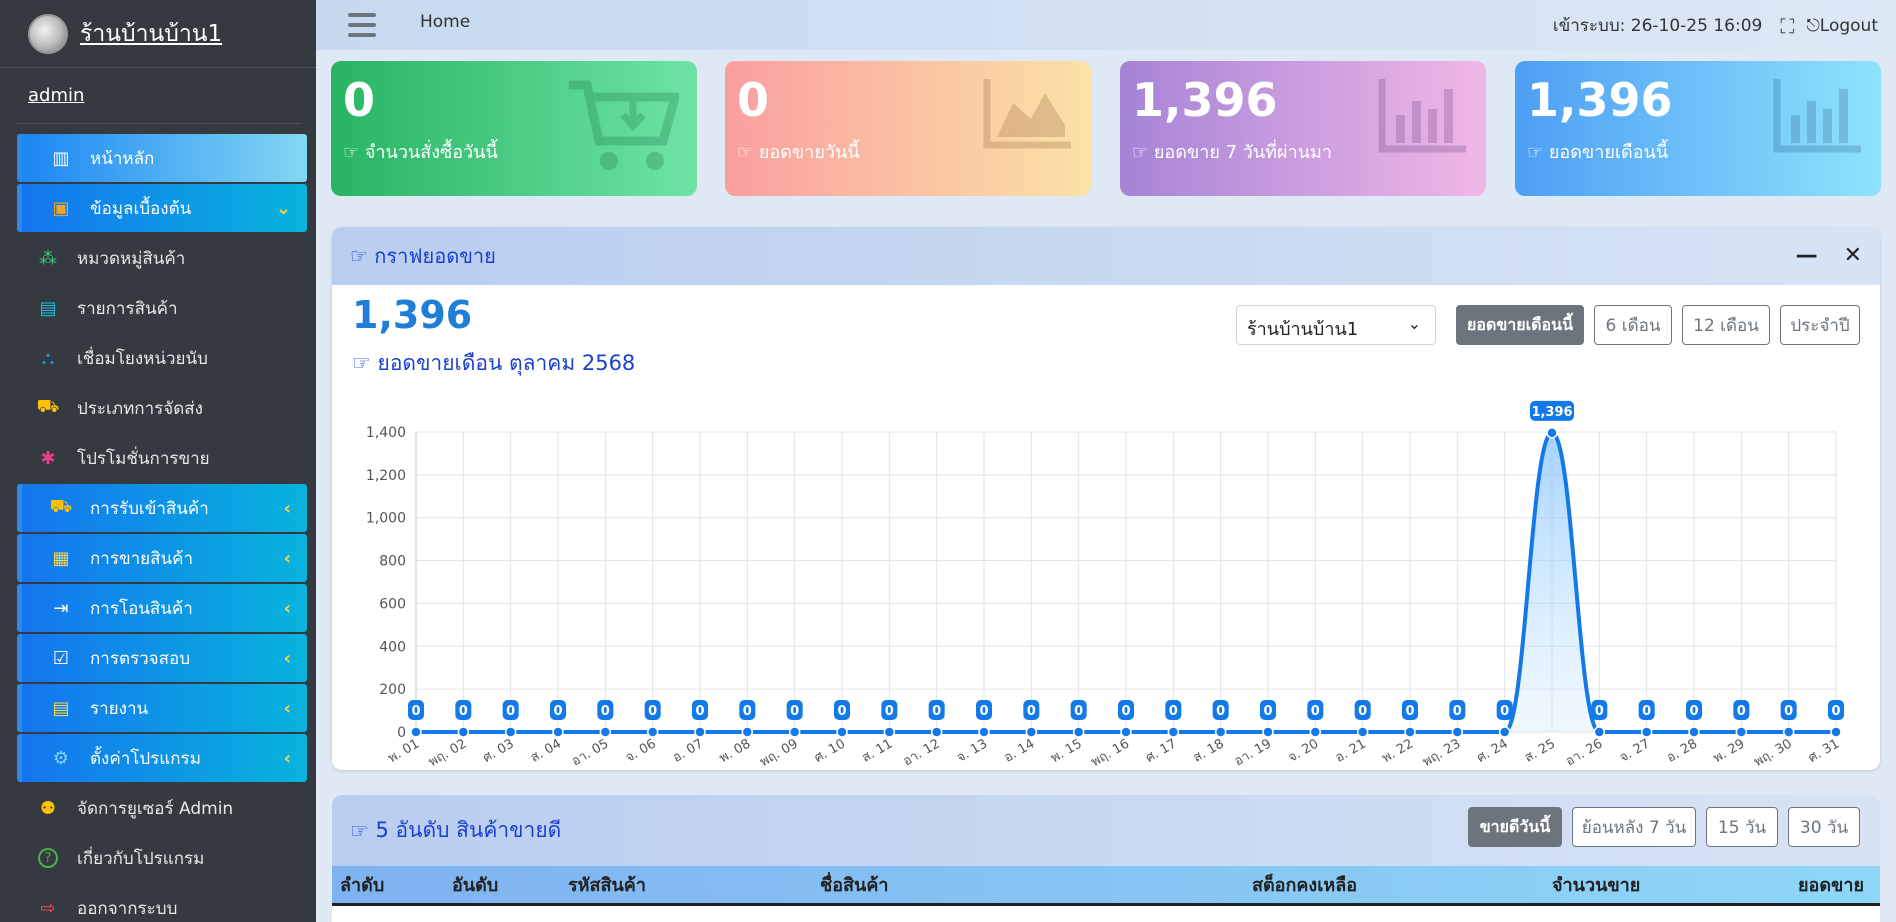  Describe the element at coordinates (48, 358) in the screenshot. I see `sitemap-icon: ⛬` at that location.